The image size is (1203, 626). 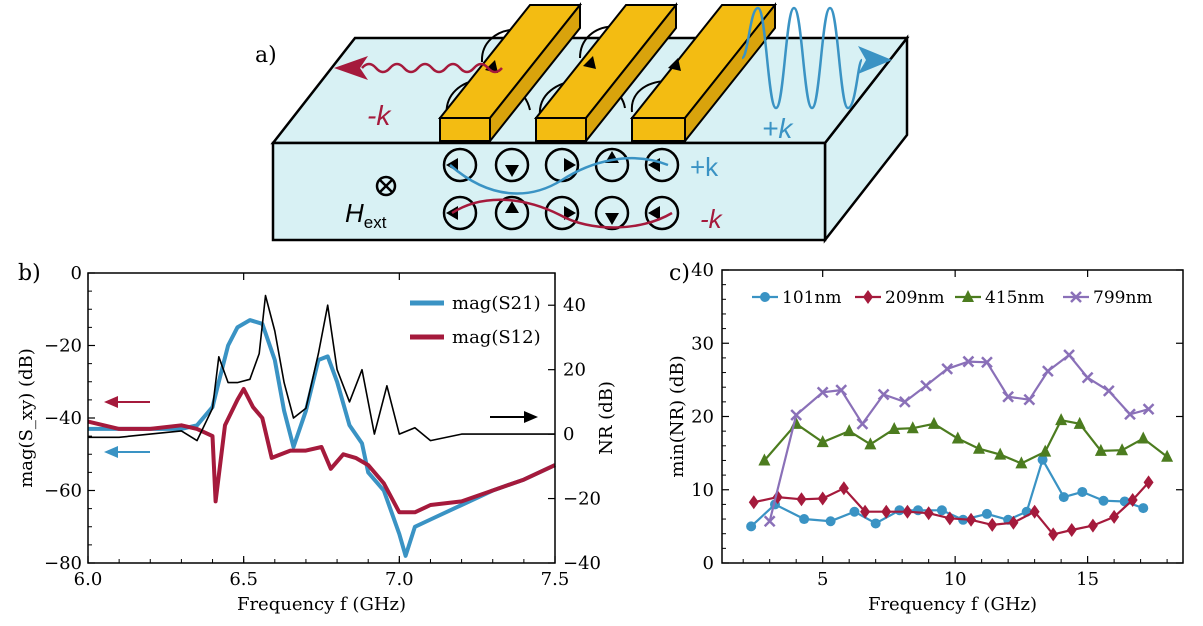 I want to click on minus-k-wave-top, so click(x=432, y=68).